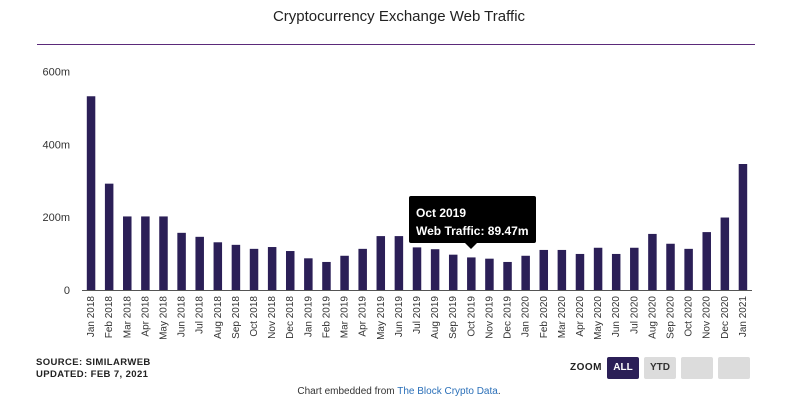 This screenshot has height=416, width=798. Describe the element at coordinates (218, 317) in the screenshot. I see `x-tick-label: Aug 2018` at that location.